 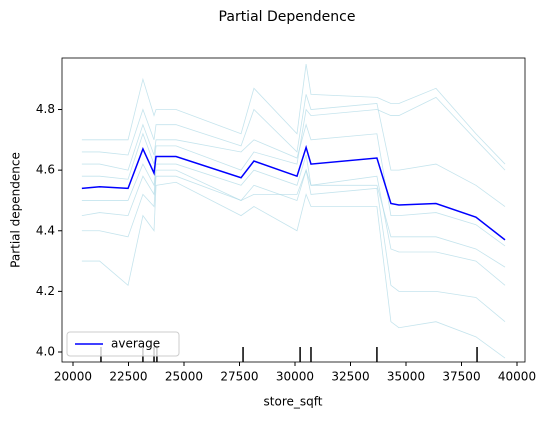 What do you see at coordinates (287, 17) in the screenshot?
I see `chart-title: Partial Dependence` at bounding box center [287, 17].